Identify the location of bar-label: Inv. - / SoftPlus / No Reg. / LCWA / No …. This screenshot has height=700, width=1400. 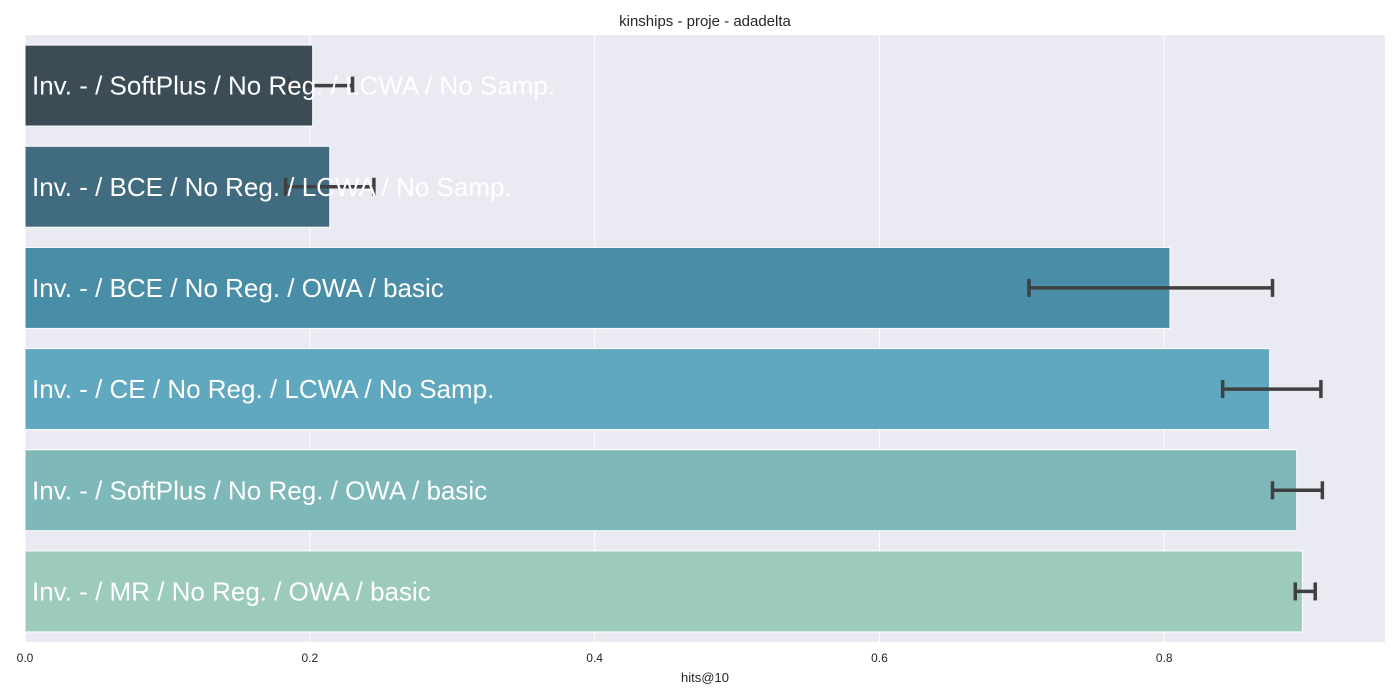
(293, 86).